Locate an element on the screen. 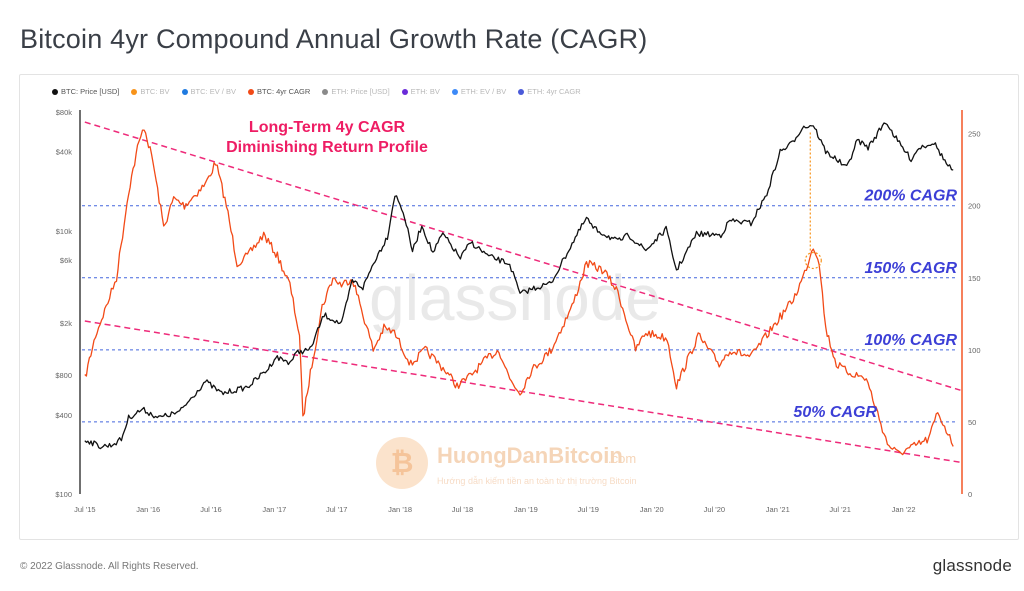  y-left-tick-label: $80k is located at coordinates (64, 112).